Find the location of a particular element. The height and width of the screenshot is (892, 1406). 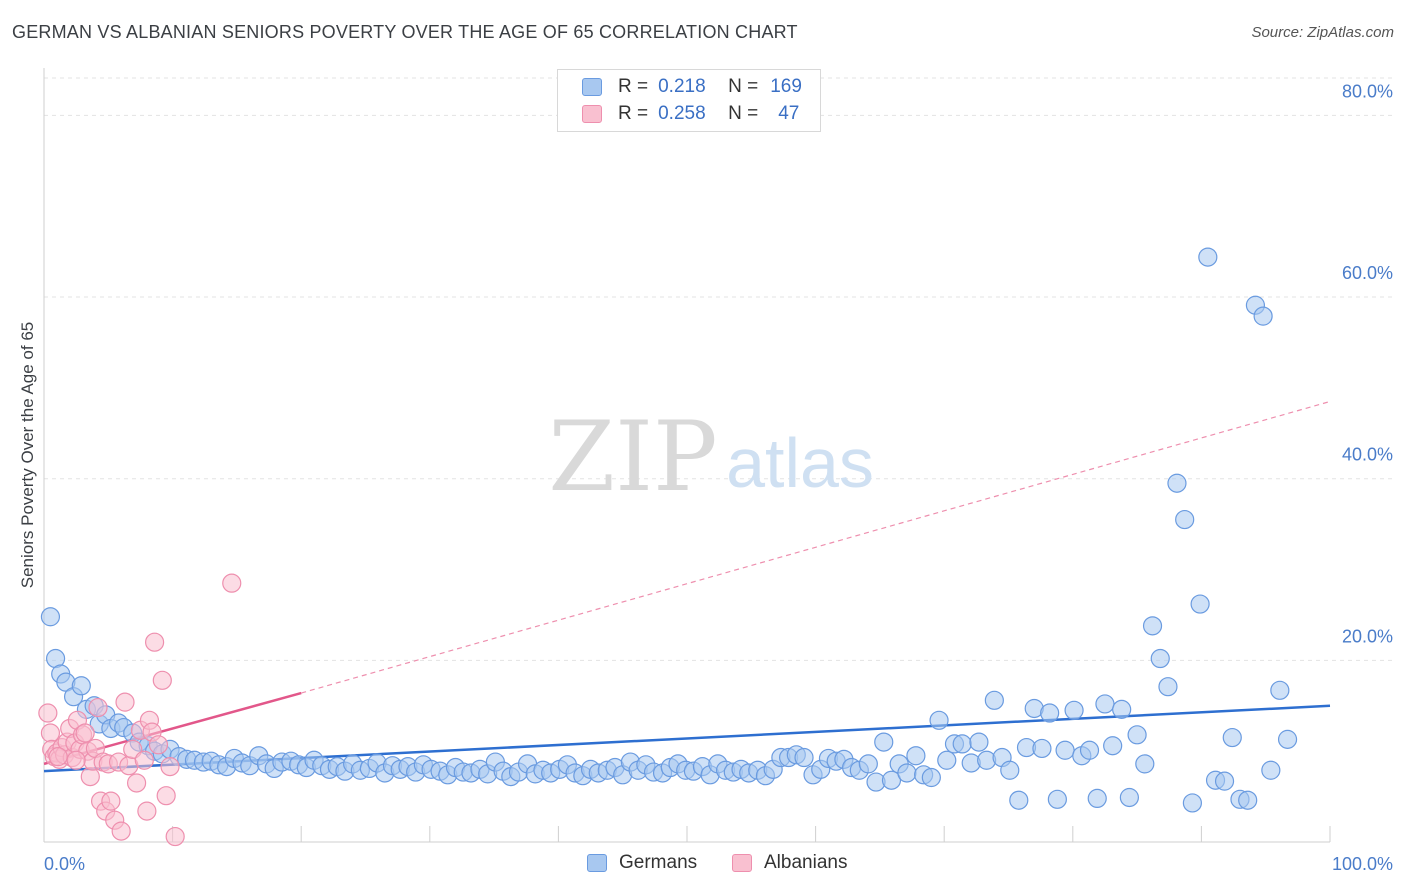

germans-swatch is located at coordinates (592, 87).